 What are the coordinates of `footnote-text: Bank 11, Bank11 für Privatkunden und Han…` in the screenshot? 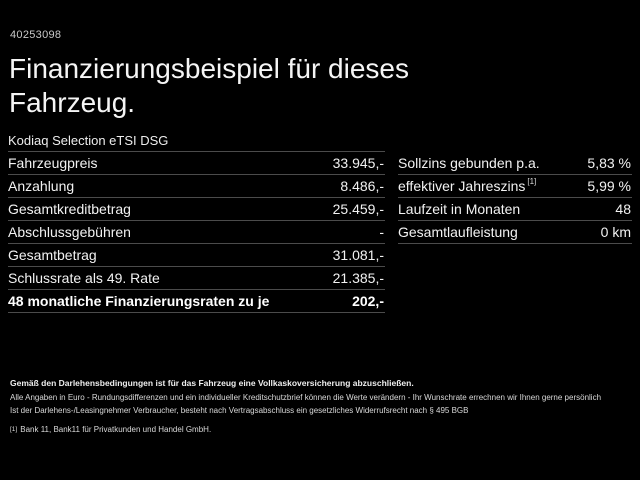 It's located at (116, 429).